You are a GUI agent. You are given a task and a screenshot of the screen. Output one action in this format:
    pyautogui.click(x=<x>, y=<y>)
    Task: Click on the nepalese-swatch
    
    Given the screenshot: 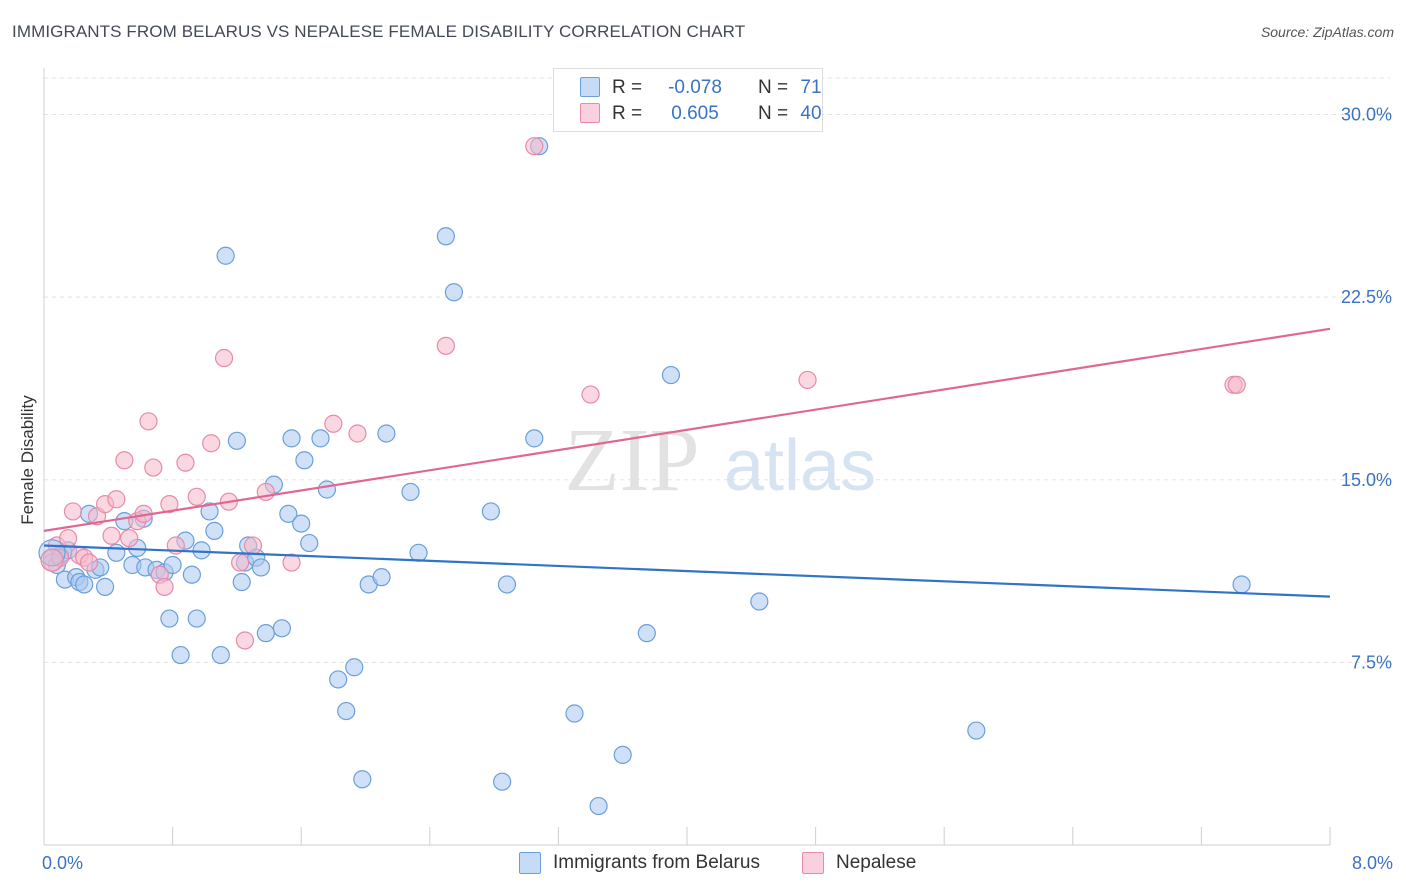 What is the action you would take?
    pyautogui.click(x=590, y=113)
    